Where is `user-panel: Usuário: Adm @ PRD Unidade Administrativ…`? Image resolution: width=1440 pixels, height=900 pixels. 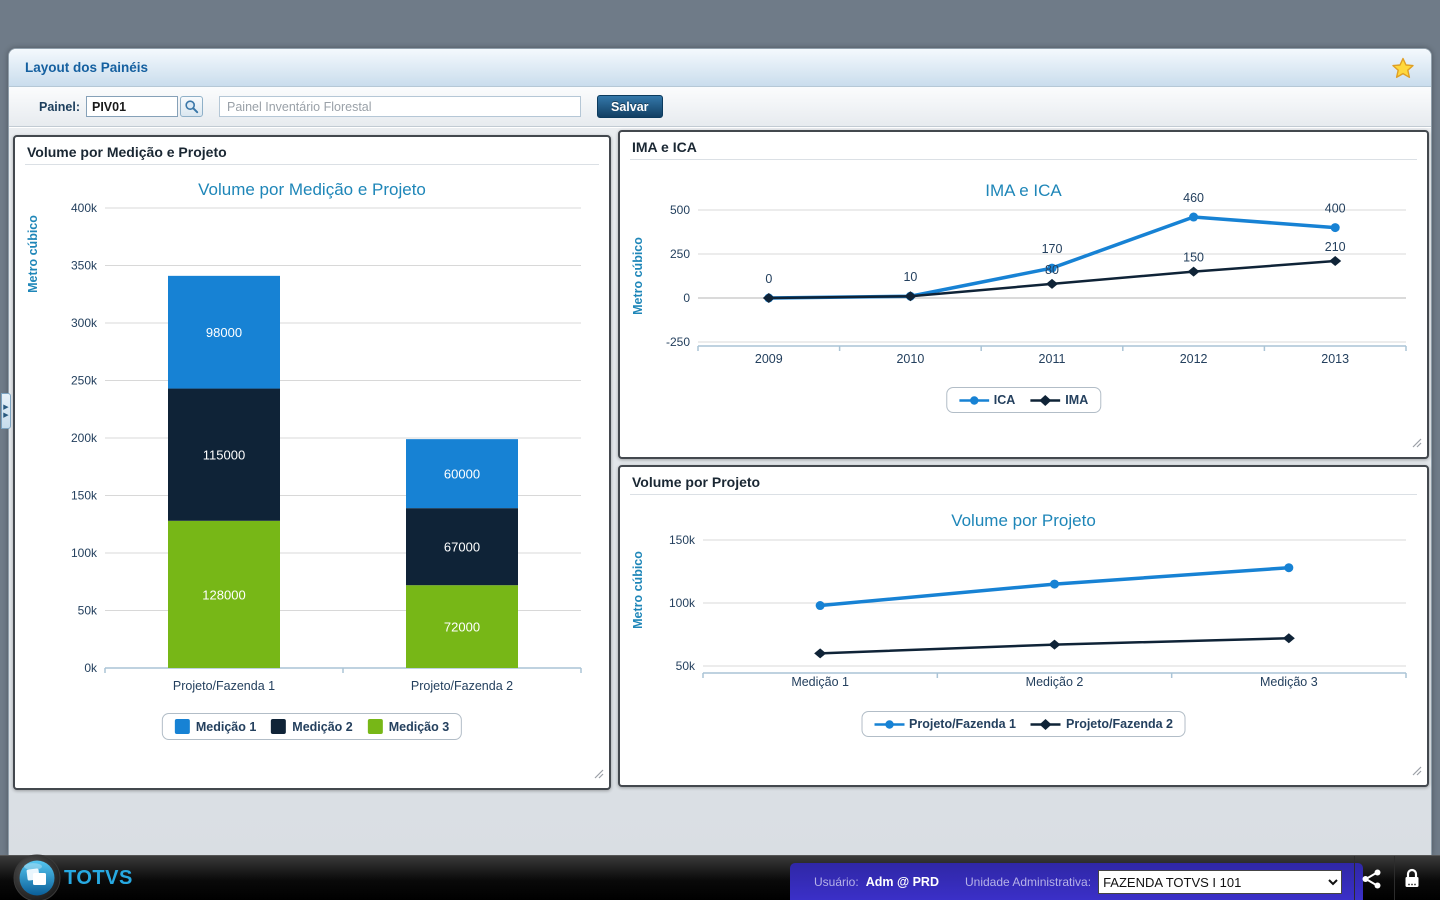
user-panel: Usuário: Adm @ PRD Unidade Administrativ… is located at coordinates (1076, 881).